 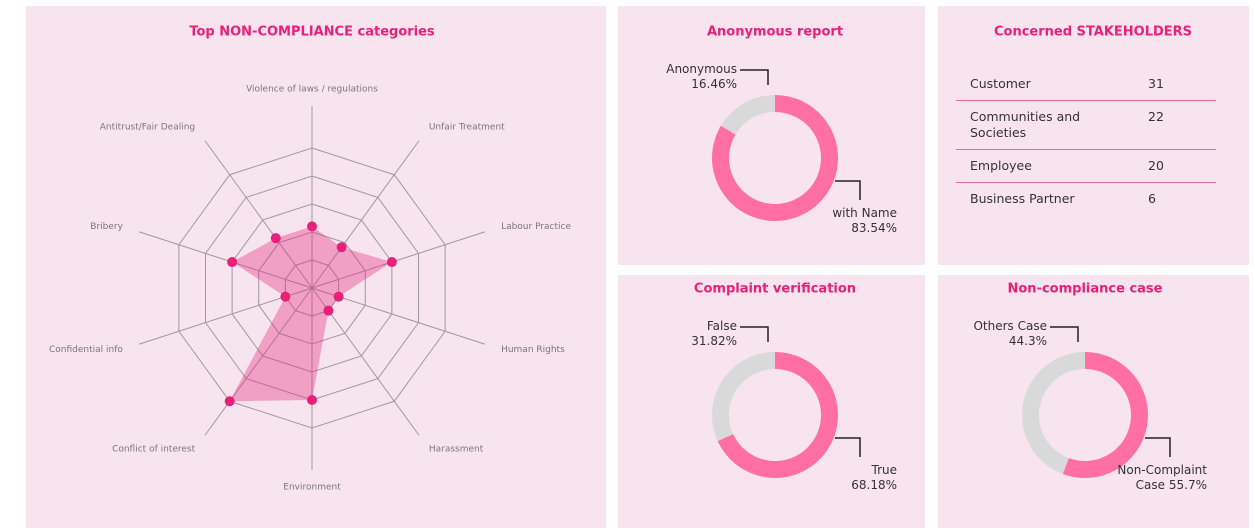 What do you see at coordinates (1027, 341) in the screenshot?
I see `value-label: 44.3%` at bounding box center [1027, 341].